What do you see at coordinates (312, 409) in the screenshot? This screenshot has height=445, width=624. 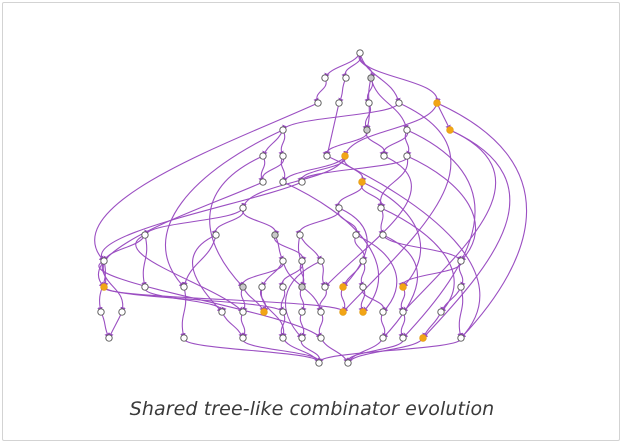 I see `figure-caption: Shared tree-like combinator evolution` at bounding box center [312, 409].